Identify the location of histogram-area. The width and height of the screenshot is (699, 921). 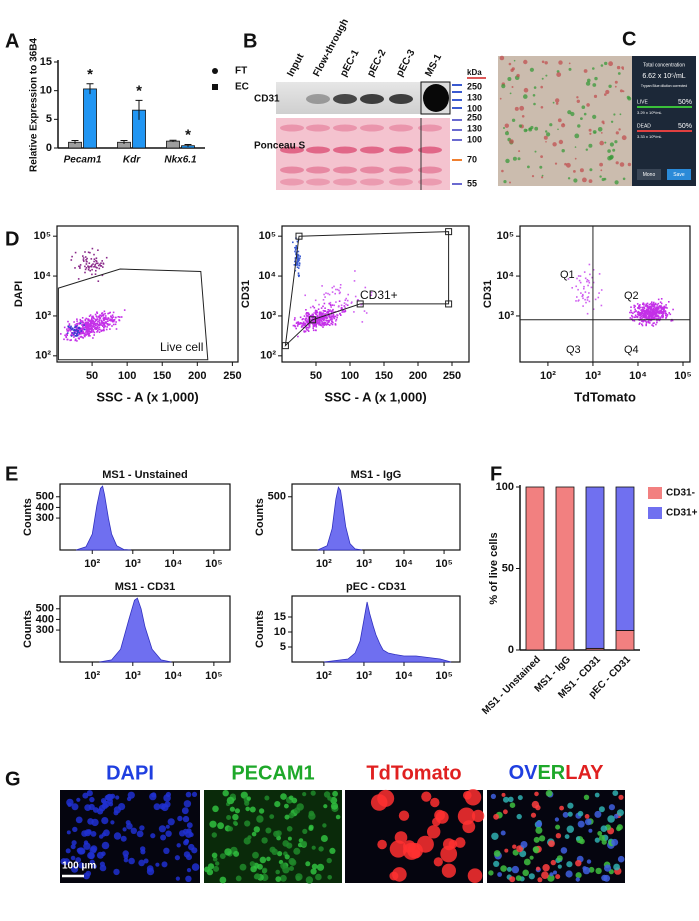
(387, 632).